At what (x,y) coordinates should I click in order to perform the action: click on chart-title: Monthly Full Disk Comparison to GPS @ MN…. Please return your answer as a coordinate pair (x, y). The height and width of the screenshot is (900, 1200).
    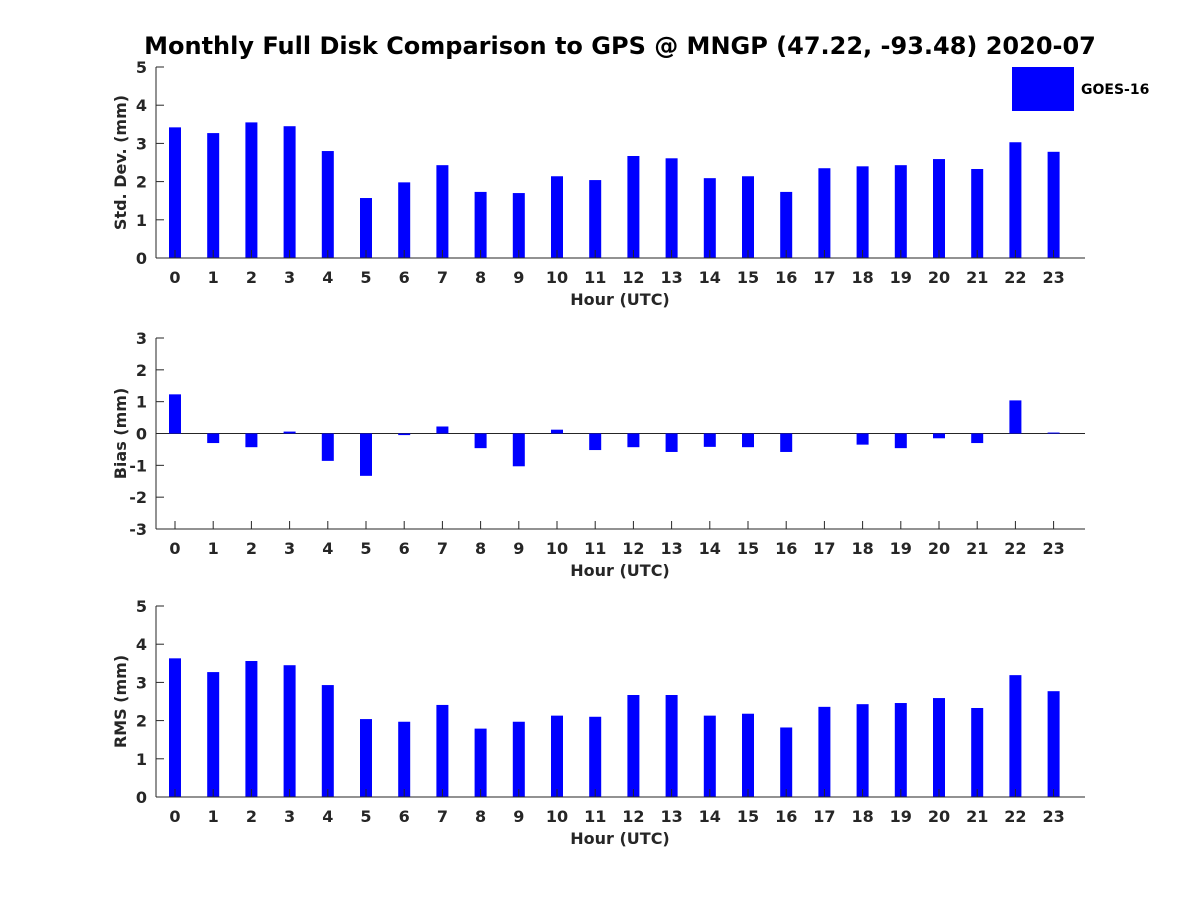
    Looking at the image, I should click on (620, 46).